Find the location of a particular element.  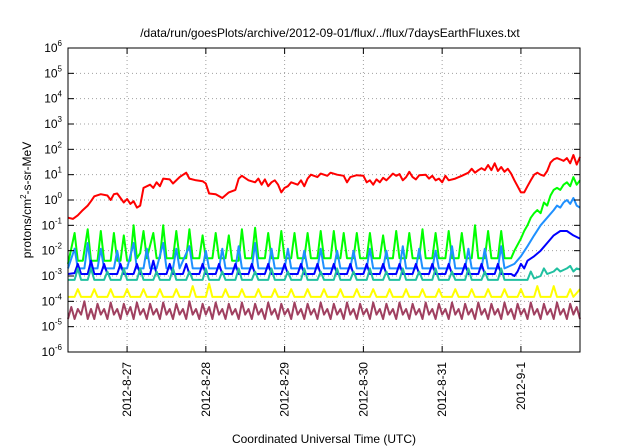

y-tick-exponent: -6 is located at coordinates (59, 347).